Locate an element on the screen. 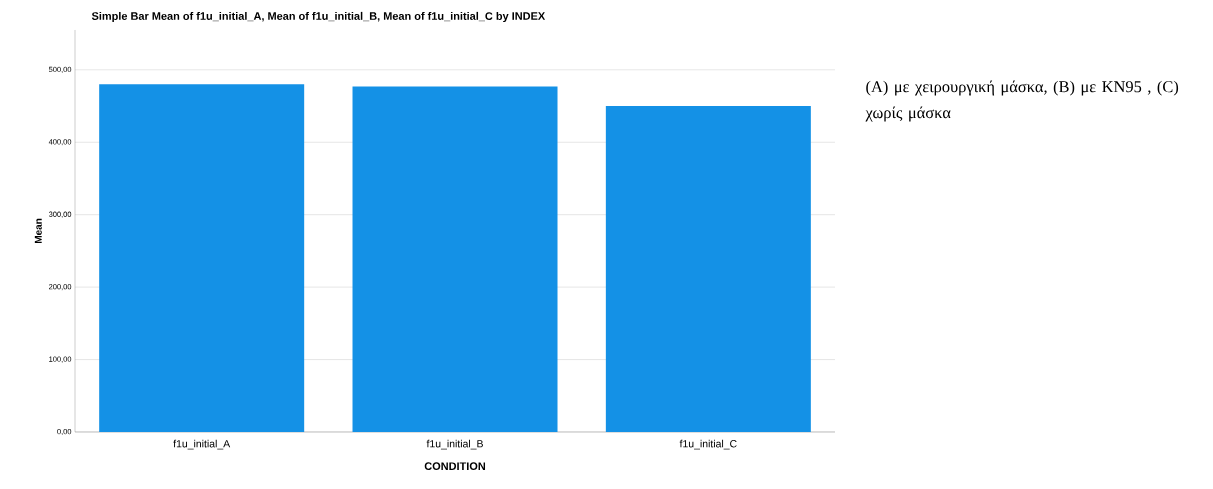 This screenshot has width=1213, height=489. x-axis-title: CONDITION is located at coordinates (455, 466).